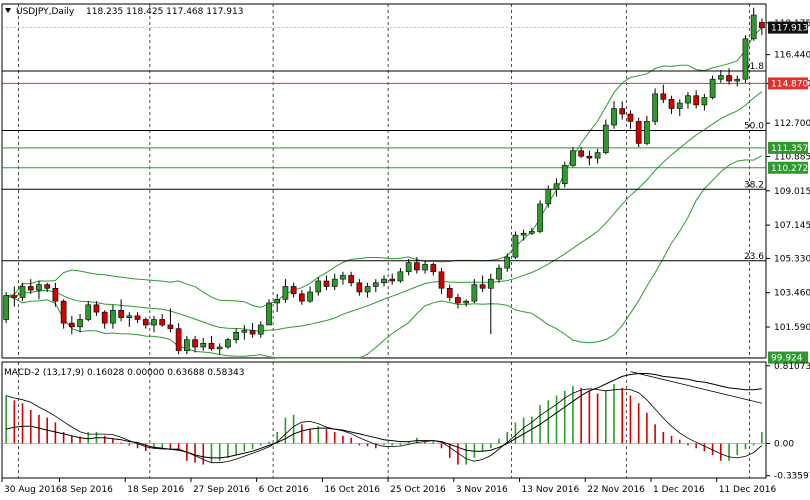 The height and width of the screenshot is (500, 810). Describe the element at coordinates (221, 490) in the screenshot. I see `x-tick-label: 27 Sep 2016` at that location.